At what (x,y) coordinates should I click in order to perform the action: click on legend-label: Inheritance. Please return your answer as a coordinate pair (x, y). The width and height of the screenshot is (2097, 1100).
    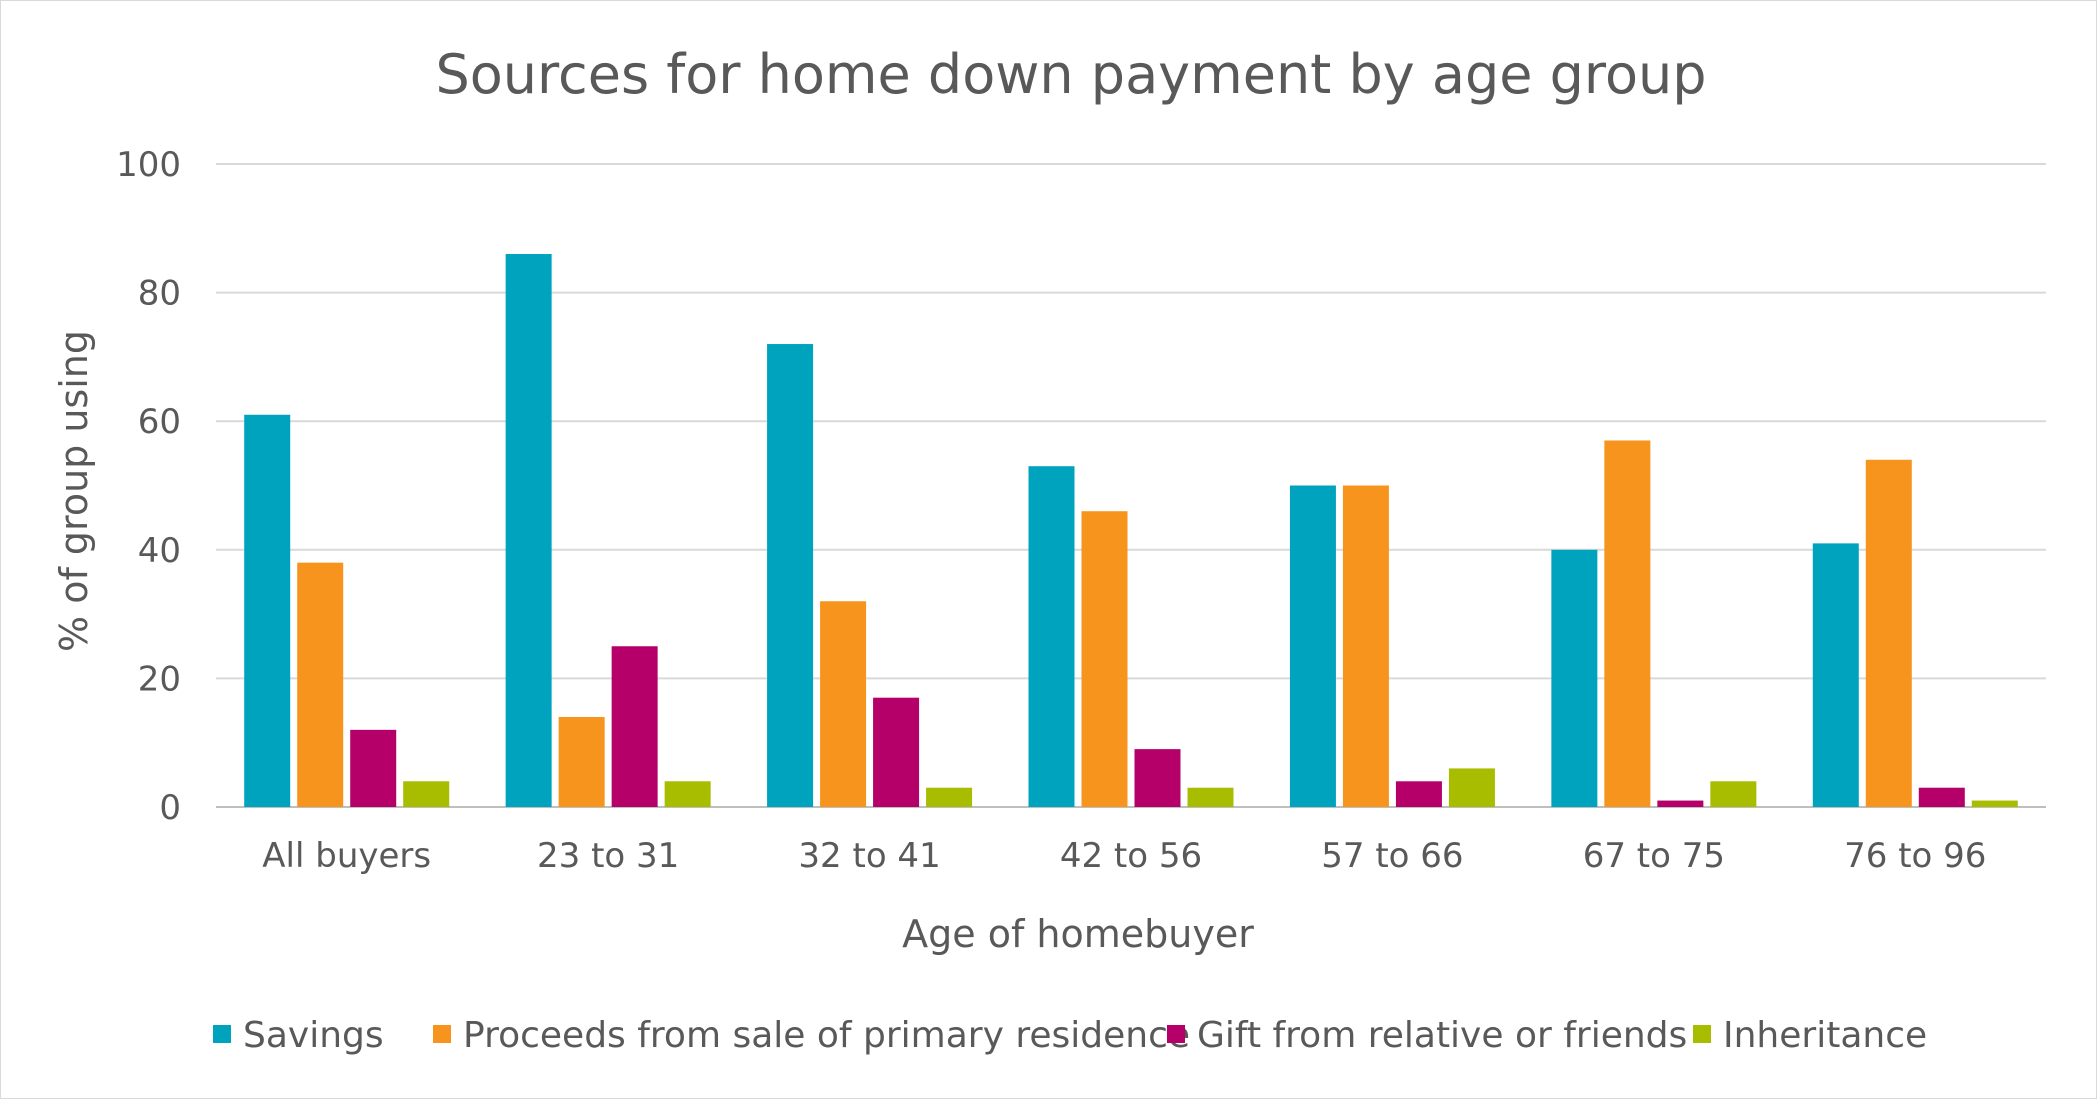
    Looking at the image, I should click on (1825, 1035).